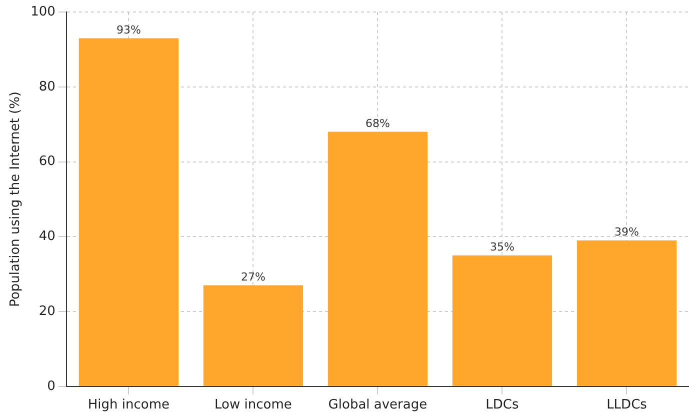  I want to click on y-tick-label: 40, so click(47, 236).